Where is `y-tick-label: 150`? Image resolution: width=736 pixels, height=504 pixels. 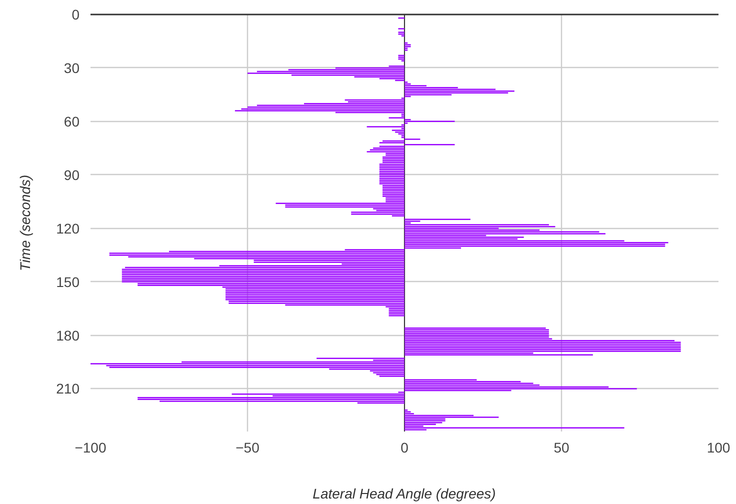 y-tick-label: 150 is located at coordinates (68, 282).